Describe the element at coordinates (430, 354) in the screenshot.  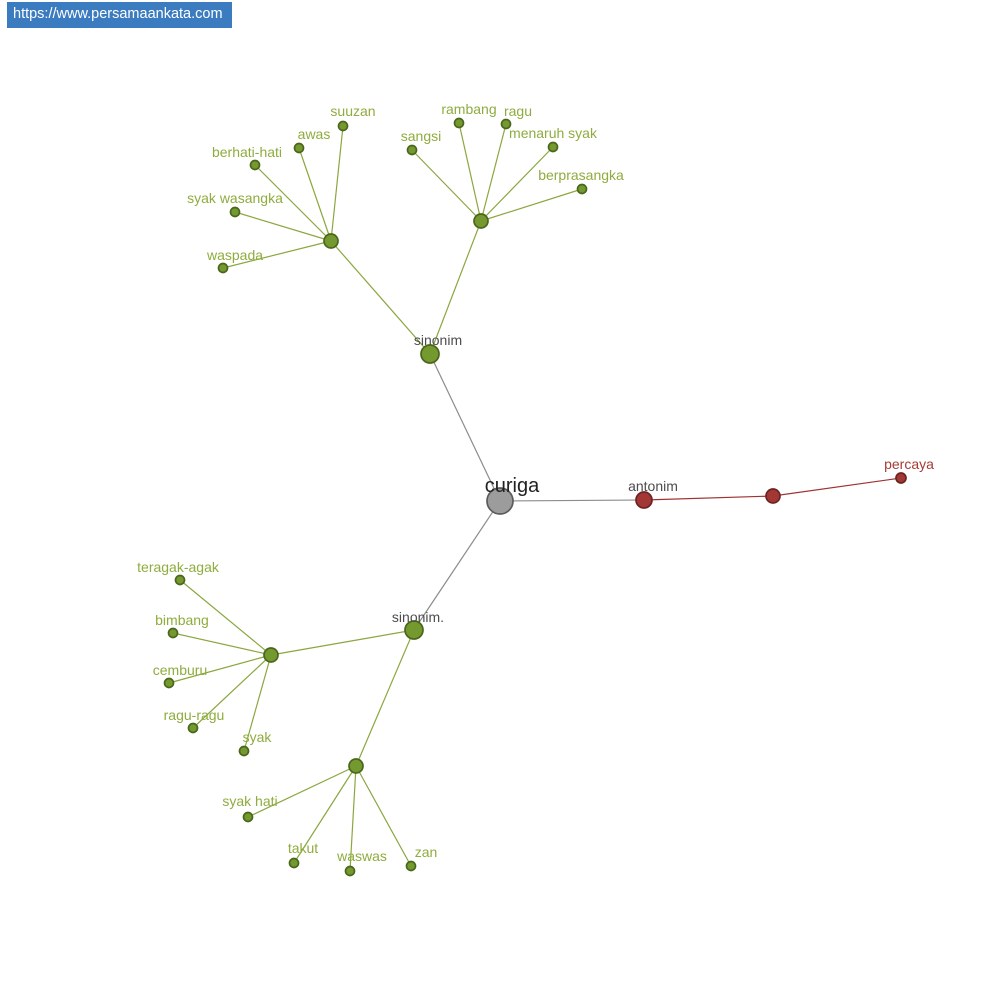
I see `node-sinonim` at that location.